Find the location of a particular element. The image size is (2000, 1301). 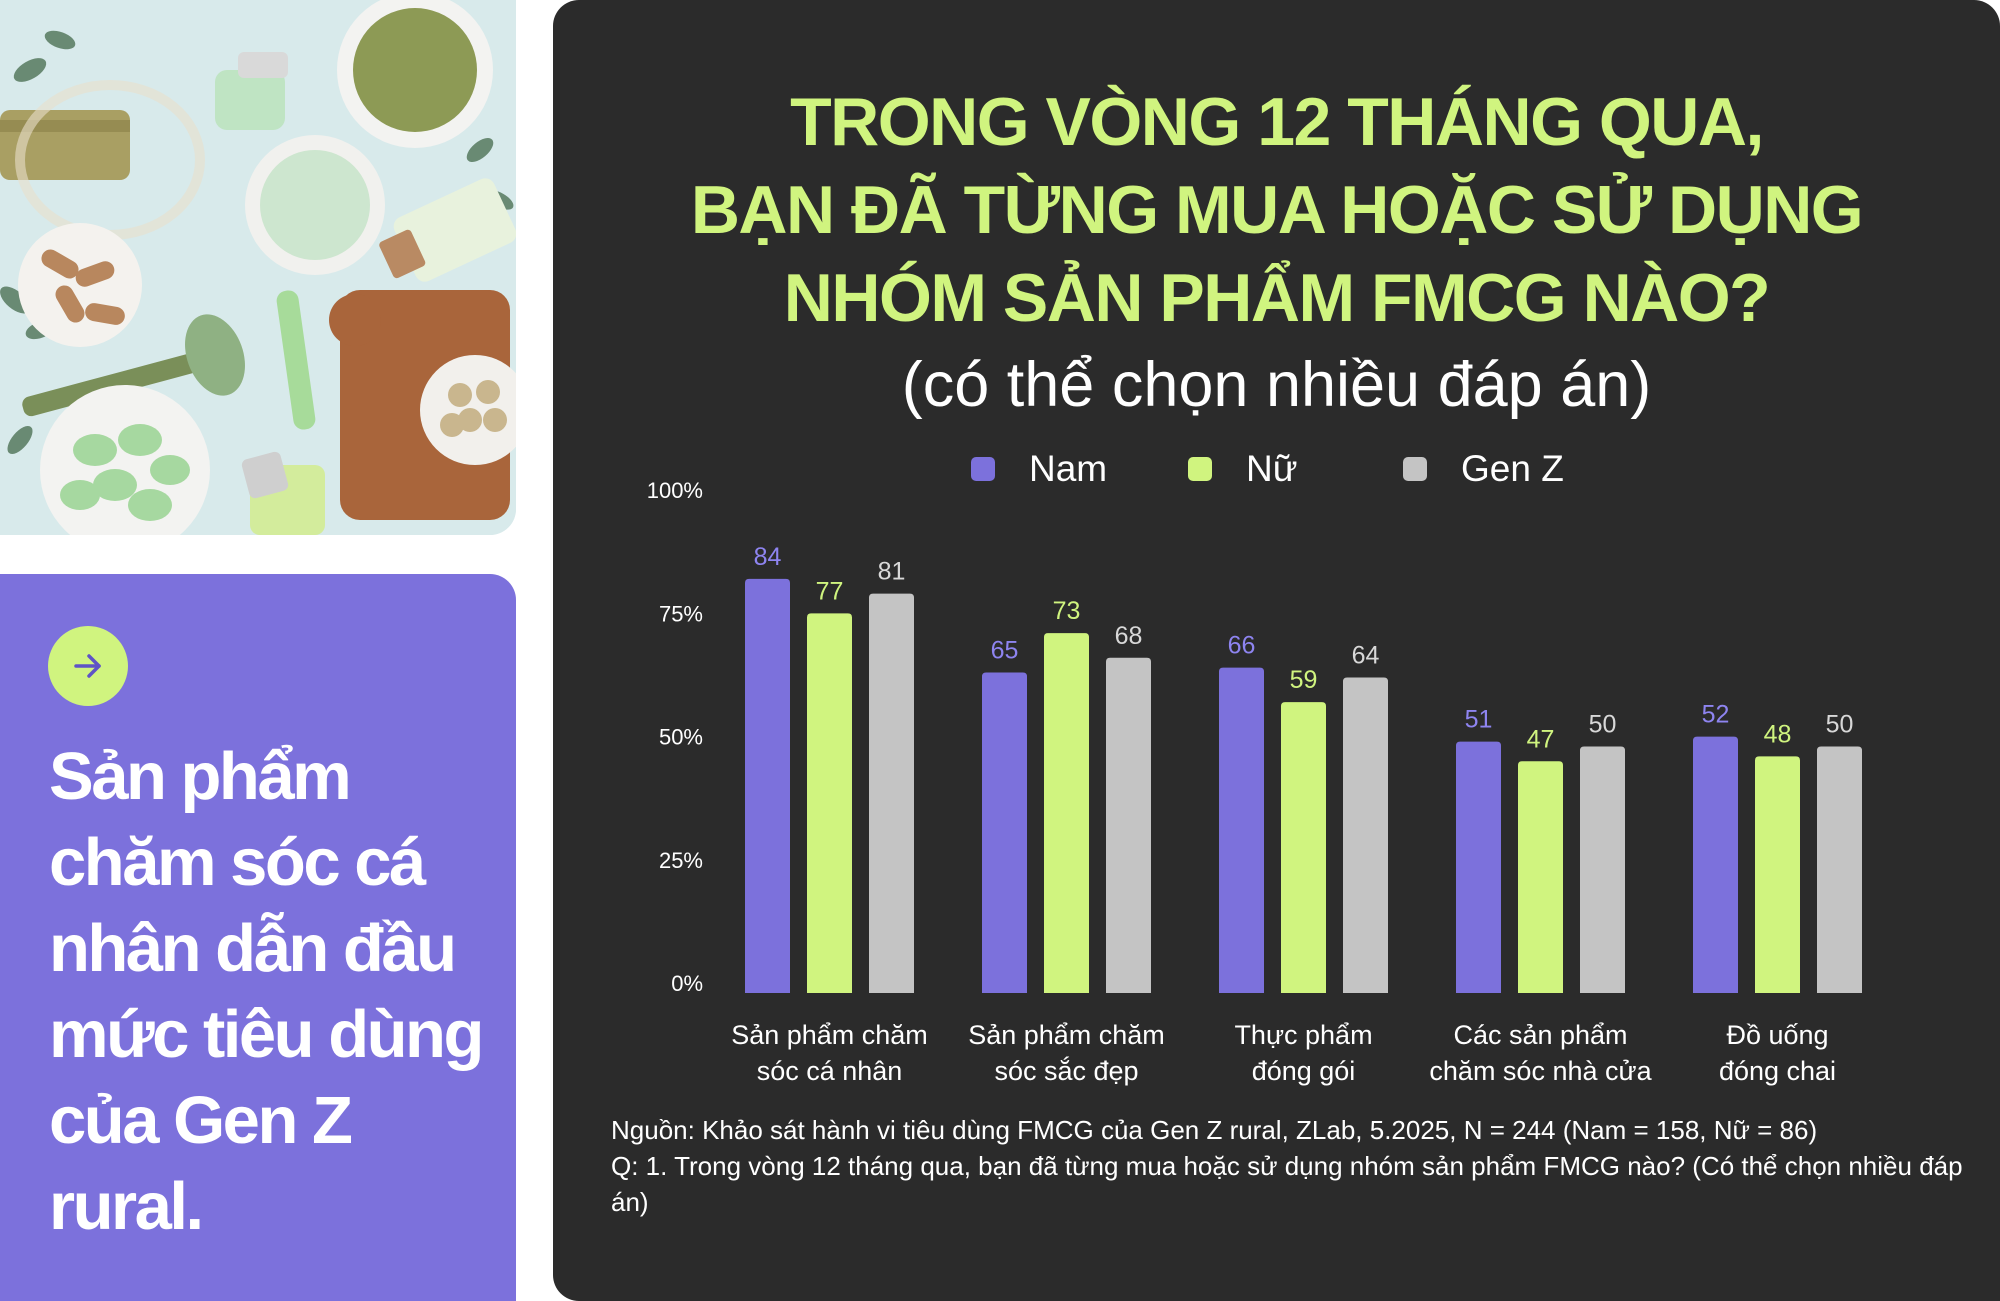

x-category-label: đóng chai is located at coordinates (1777, 1071).